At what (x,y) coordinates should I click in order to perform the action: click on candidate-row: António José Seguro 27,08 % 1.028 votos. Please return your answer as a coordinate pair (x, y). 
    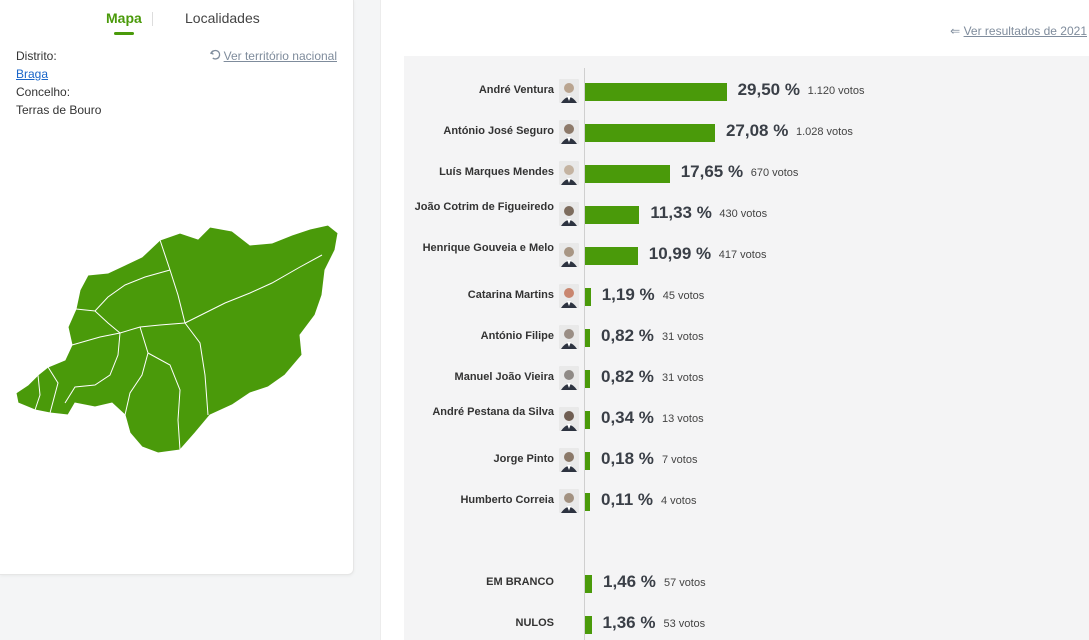
    Looking at the image, I should click on (746, 131).